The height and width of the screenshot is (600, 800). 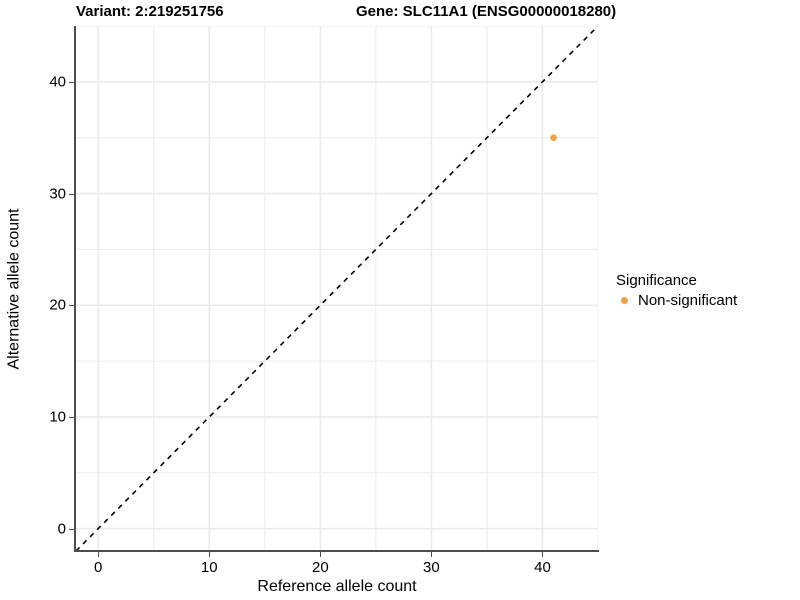 I want to click on variant-title: Variant: 2:219251756, so click(x=150, y=11).